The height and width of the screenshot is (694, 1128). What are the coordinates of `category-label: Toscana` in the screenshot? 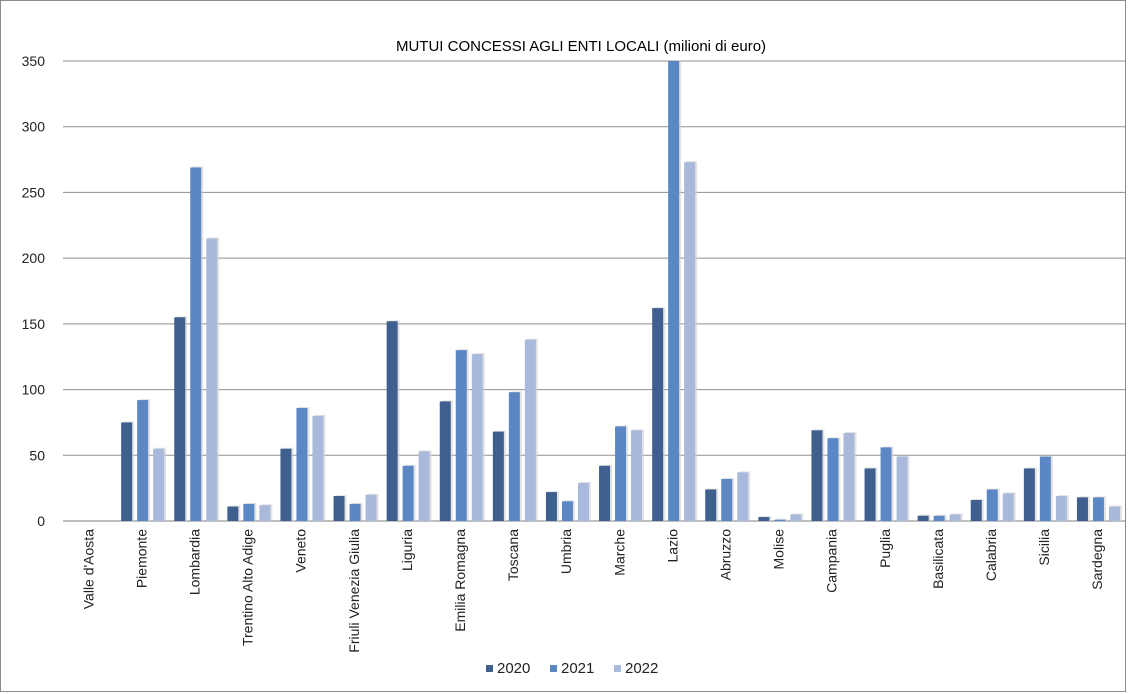 It's located at (513, 555).